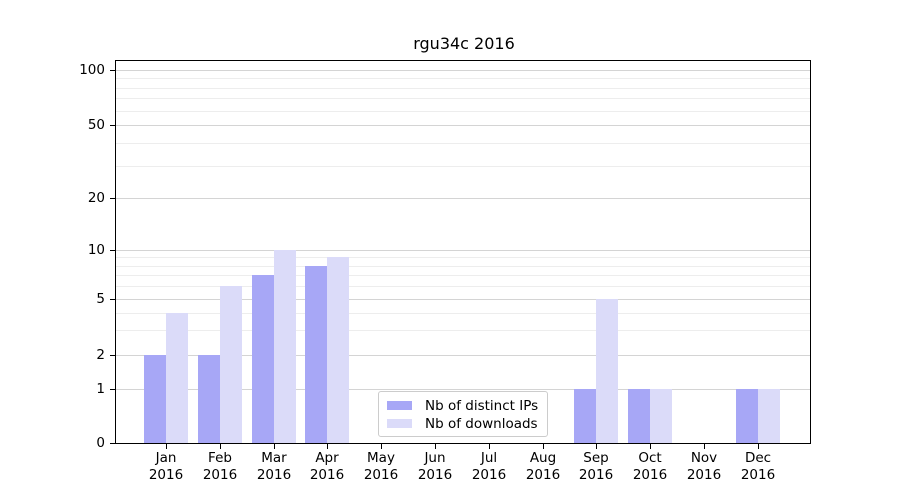 This screenshot has height=500, width=900. I want to click on legend-entry-downloads: Nb of downloads, so click(463, 423).